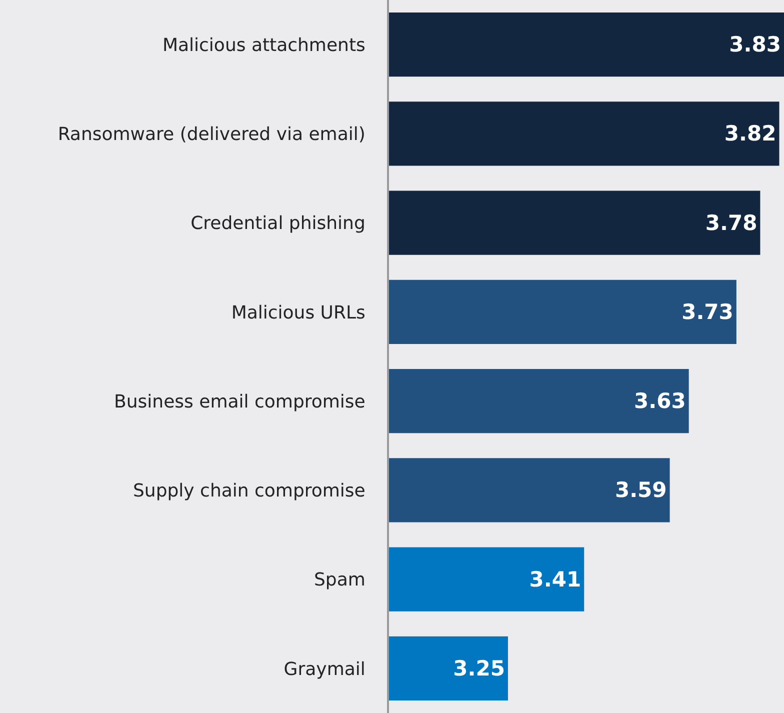 The image size is (784, 713). What do you see at coordinates (755, 44) in the screenshot?
I see `data-label: 3.83` at bounding box center [755, 44].